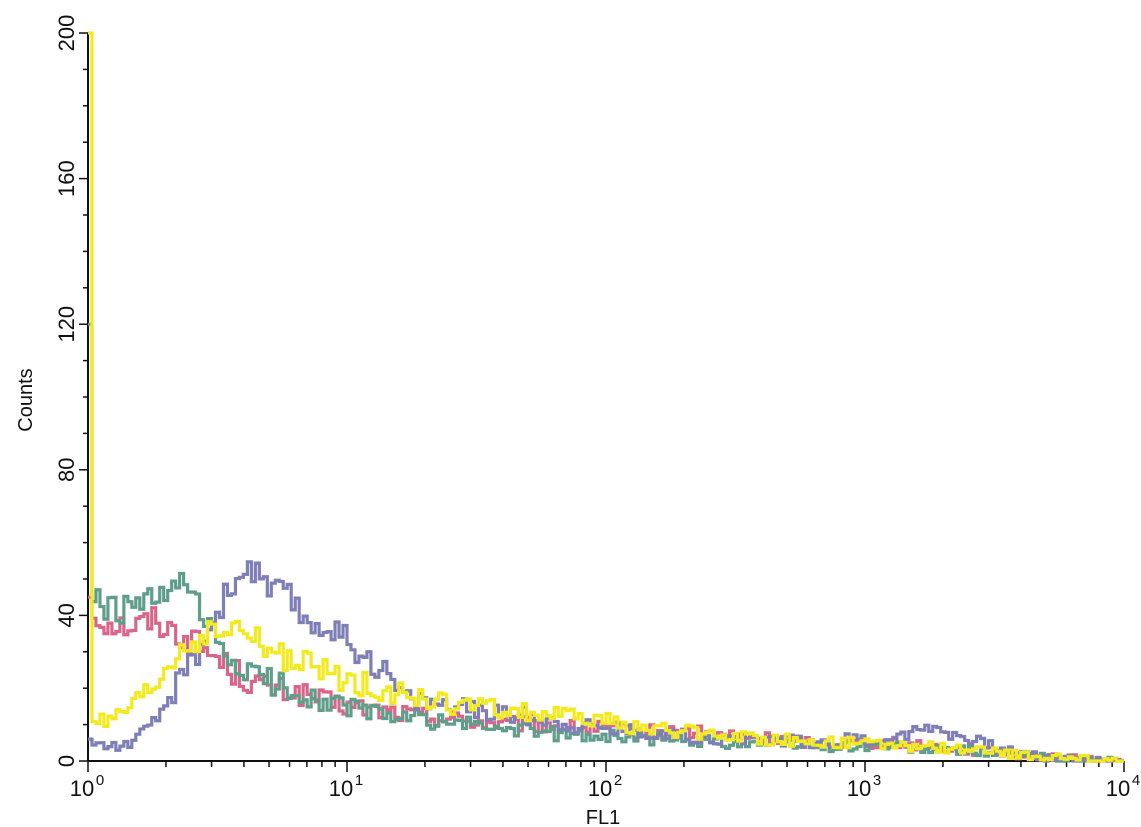 The image size is (1141, 827). I want to click on x-tick-exponent: 3, so click(877, 780).